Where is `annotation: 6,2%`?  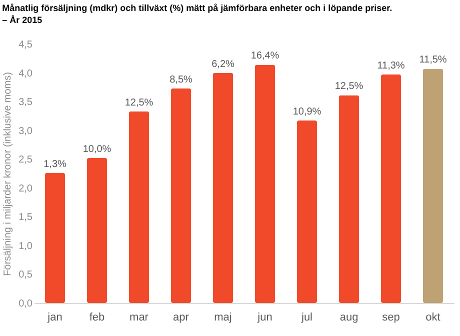
annotation: 6,2% is located at coordinates (223, 64).